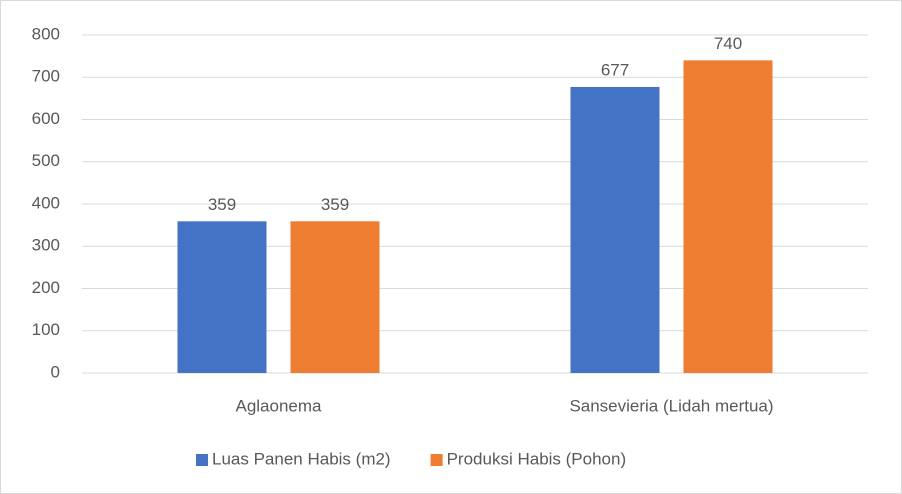  I want to click on y-tick-label: 300, so click(46, 245).